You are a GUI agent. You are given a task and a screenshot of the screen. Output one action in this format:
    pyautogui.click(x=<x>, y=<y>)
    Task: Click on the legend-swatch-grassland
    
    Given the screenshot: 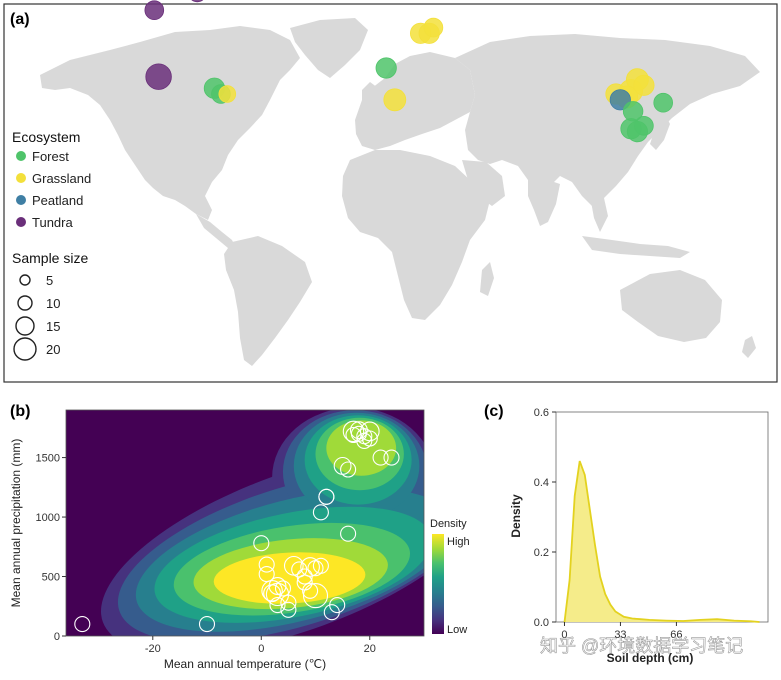 What is the action you would take?
    pyautogui.click(x=21, y=178)
    